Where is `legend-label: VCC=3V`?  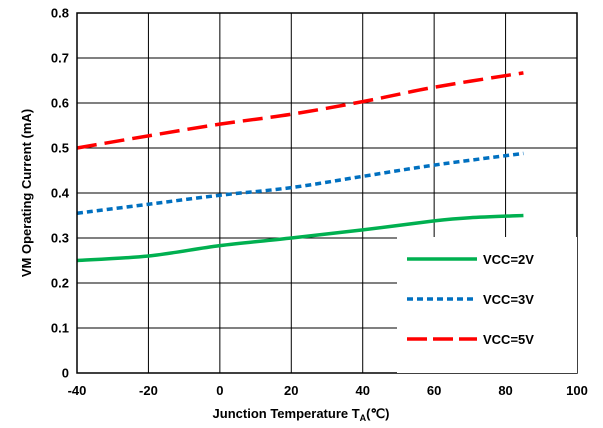 legend-label: VCC=3V is located at coordinates (508, 299).